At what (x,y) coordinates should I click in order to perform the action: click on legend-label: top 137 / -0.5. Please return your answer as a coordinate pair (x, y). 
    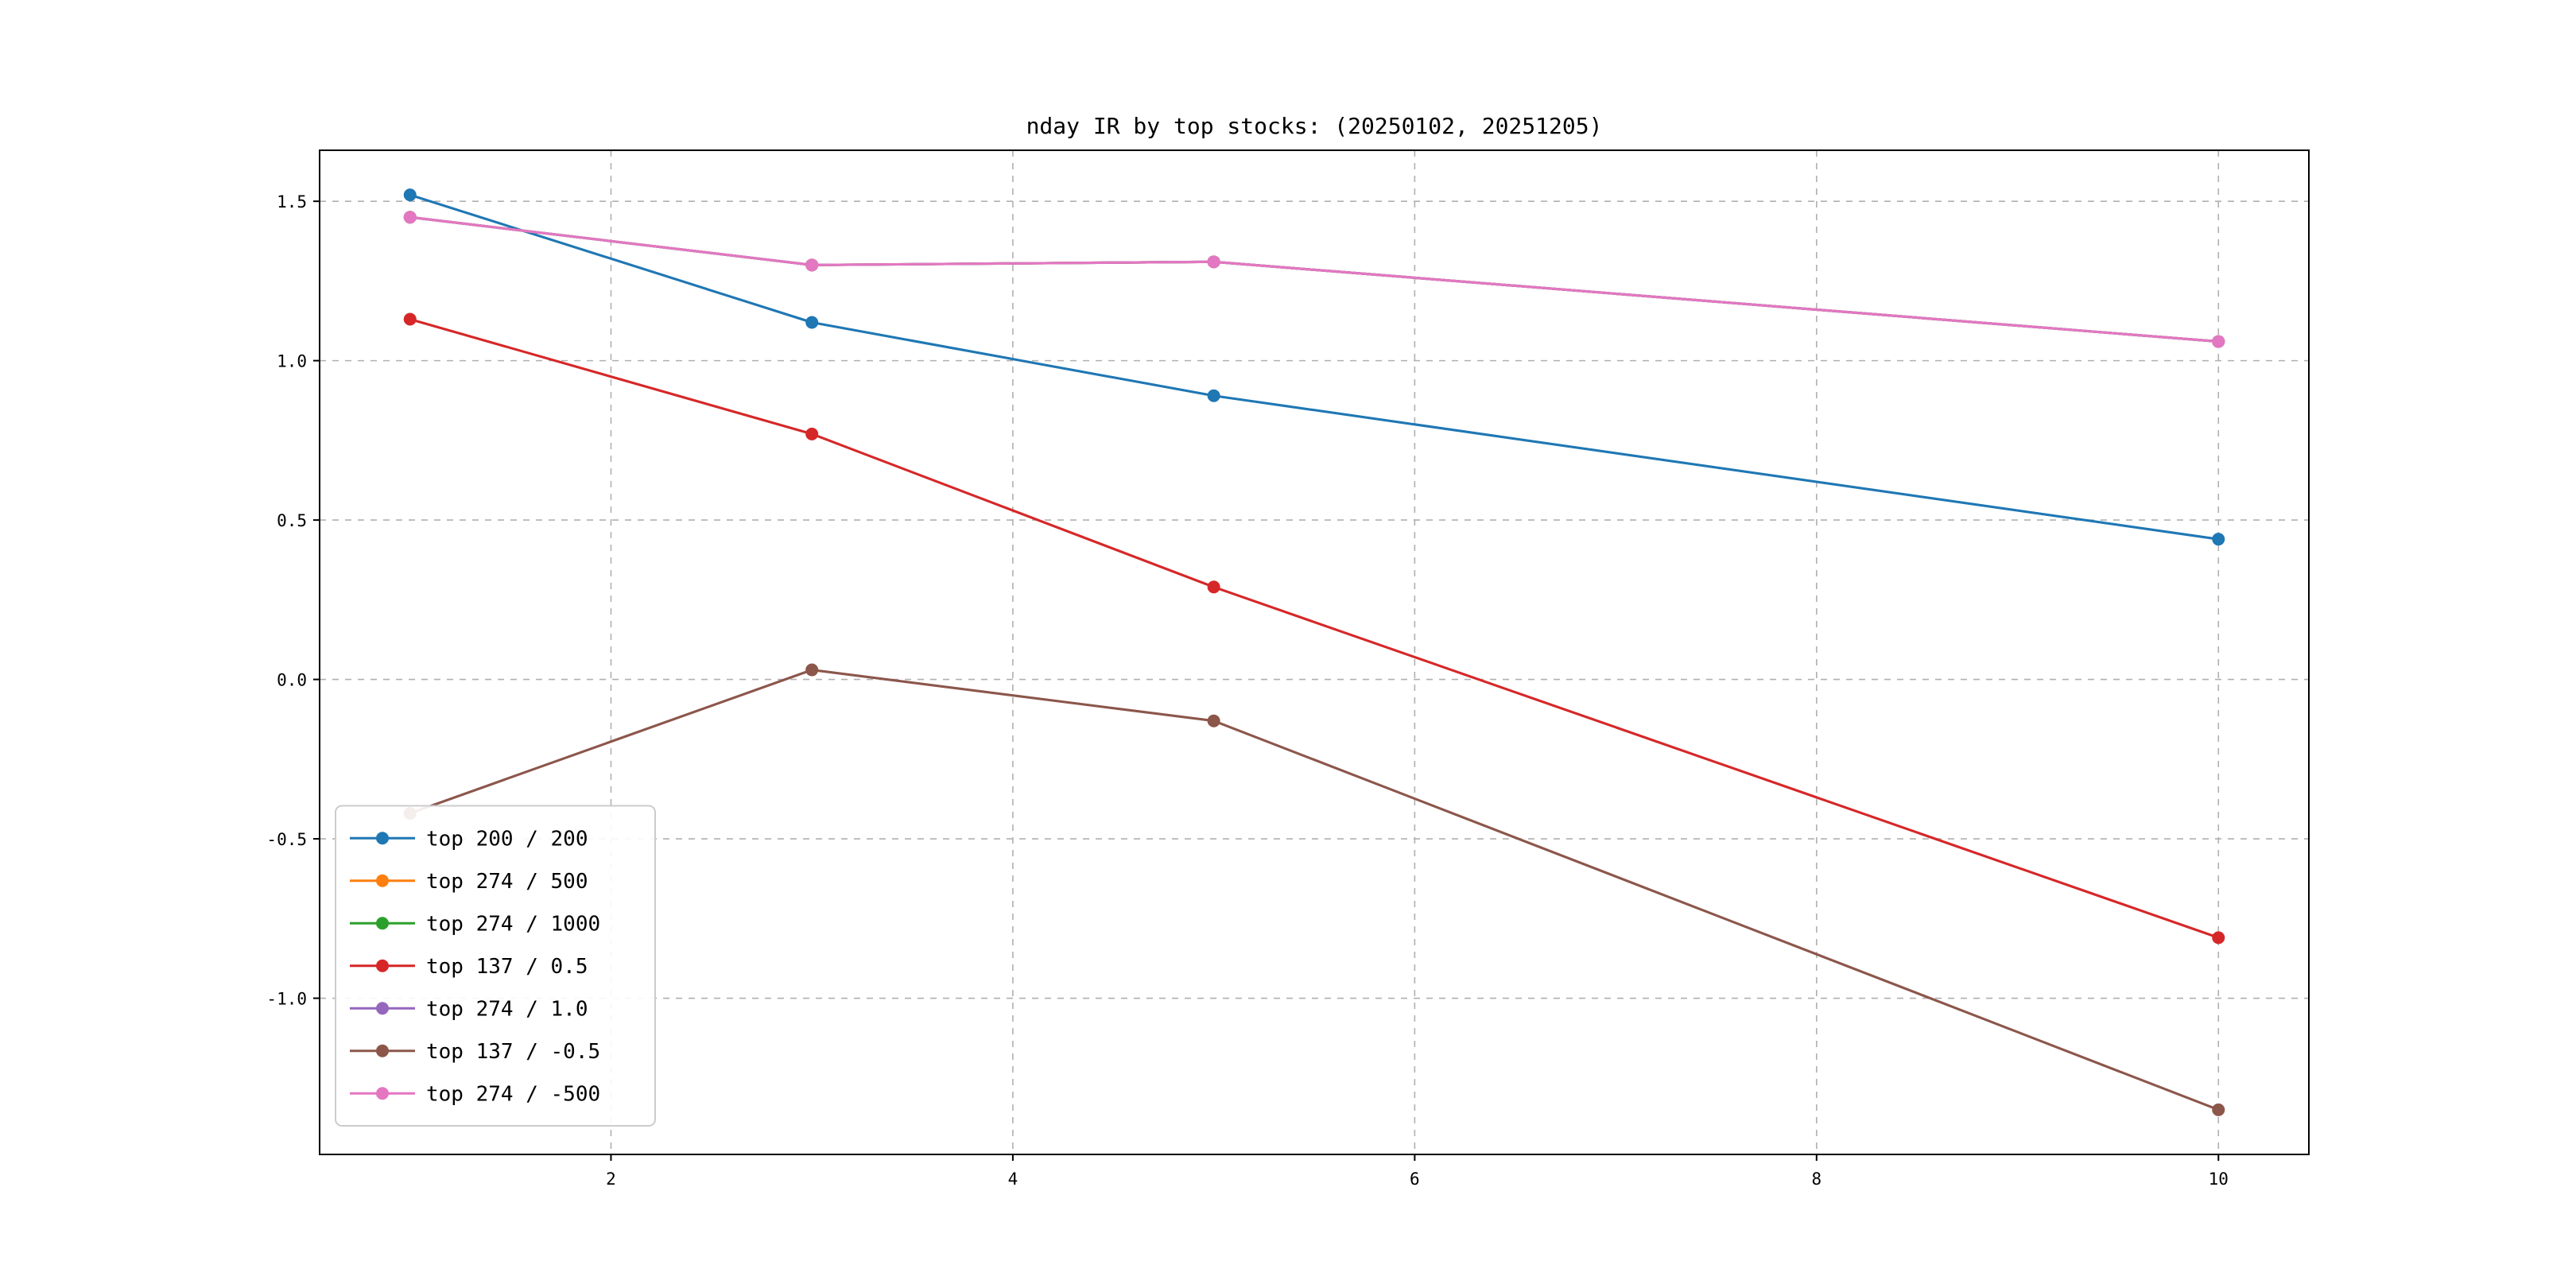
    Looking at the image, I should click on (513, 1052).